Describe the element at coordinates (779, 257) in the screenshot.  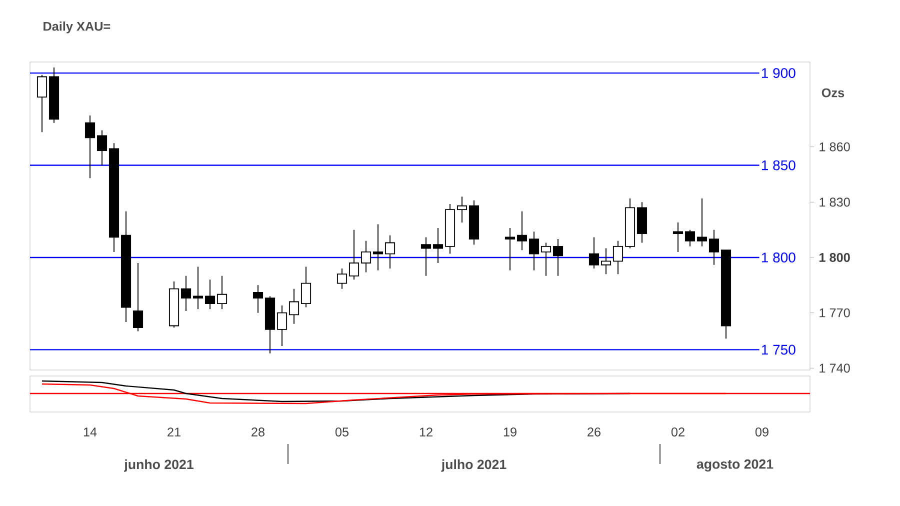
I see `ref-line-label: 1 800` at that location.